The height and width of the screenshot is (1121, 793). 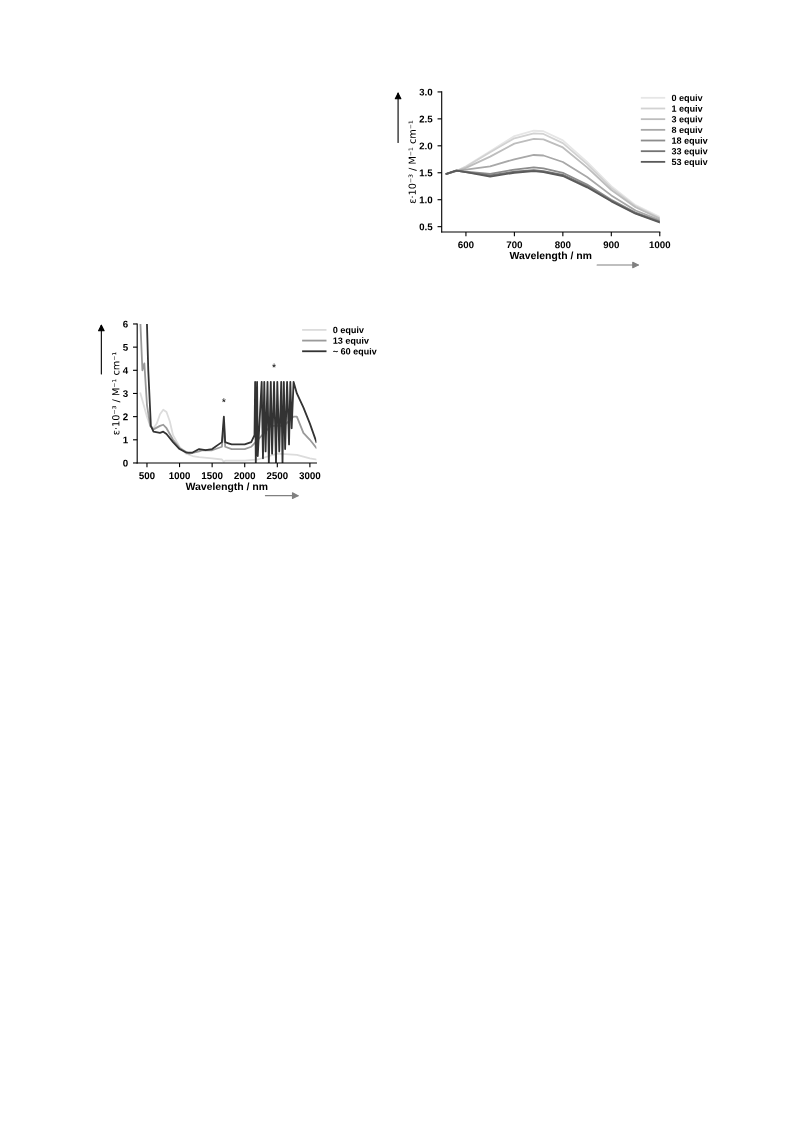 I want to click on y-tick-label: 2, so click(x=125, y=417).